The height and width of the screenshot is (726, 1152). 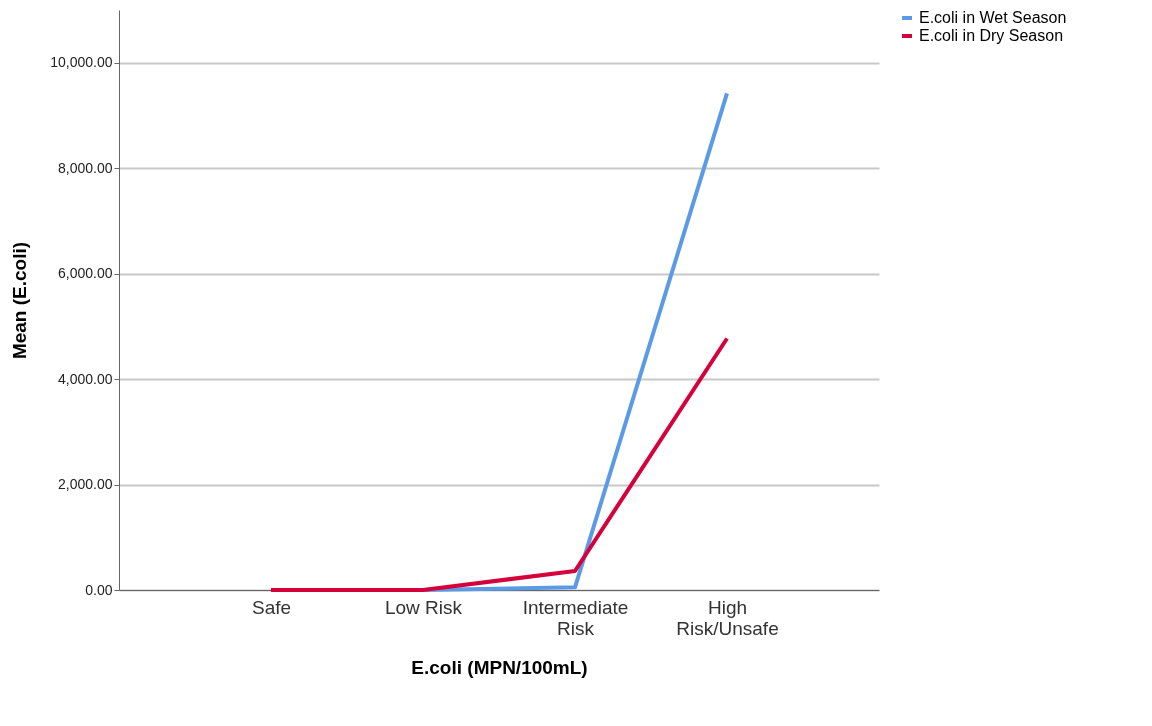 I want to click on y-tick-label: 0.00, so click(x=99, y=589).